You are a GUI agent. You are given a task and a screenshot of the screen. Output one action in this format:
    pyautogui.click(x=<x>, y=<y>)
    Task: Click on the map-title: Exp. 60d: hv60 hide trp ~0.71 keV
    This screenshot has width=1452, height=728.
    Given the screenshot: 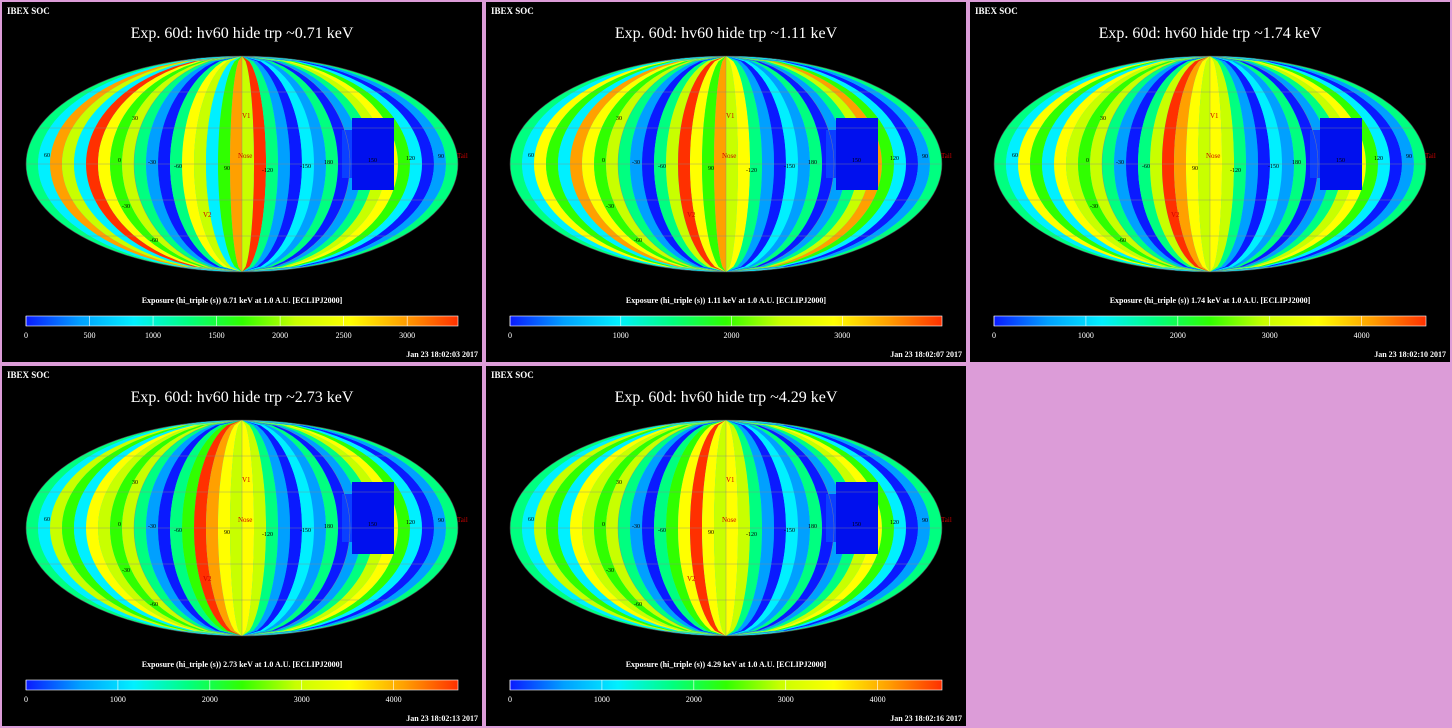 What is the action you would take?
    pyautogui.click(x=242, y=33)
    